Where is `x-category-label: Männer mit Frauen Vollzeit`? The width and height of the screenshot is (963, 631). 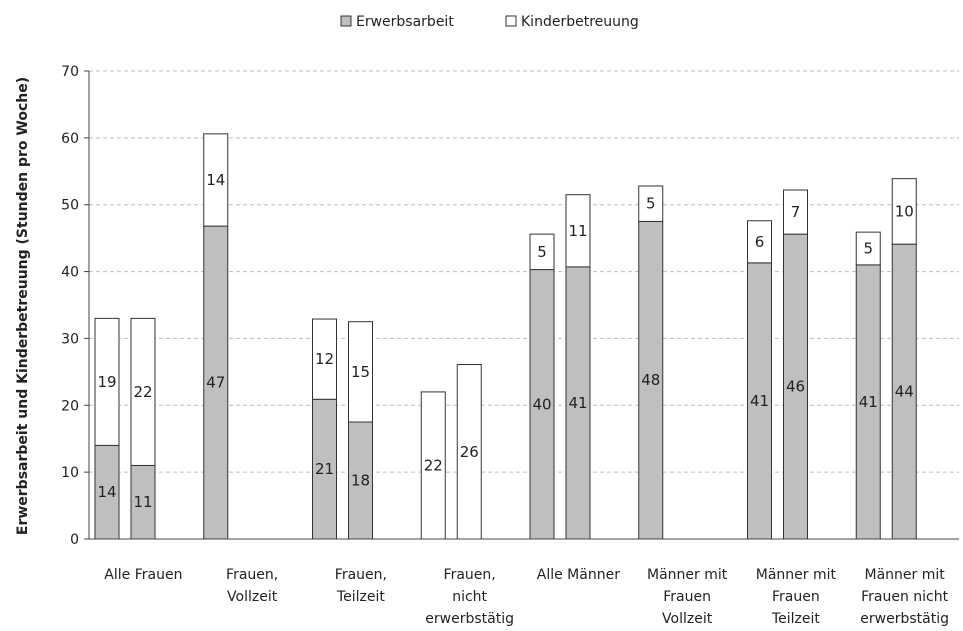 x-category-label: Männer mit Frauen Vollzeit is located at coordinates (687, 597).